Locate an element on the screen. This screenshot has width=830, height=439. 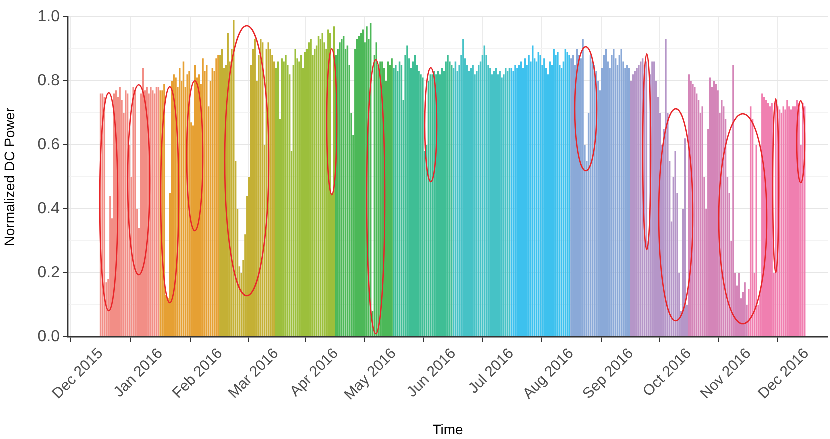
y-axis-title: Normalized DC Power is located at coordinates (9, 176).